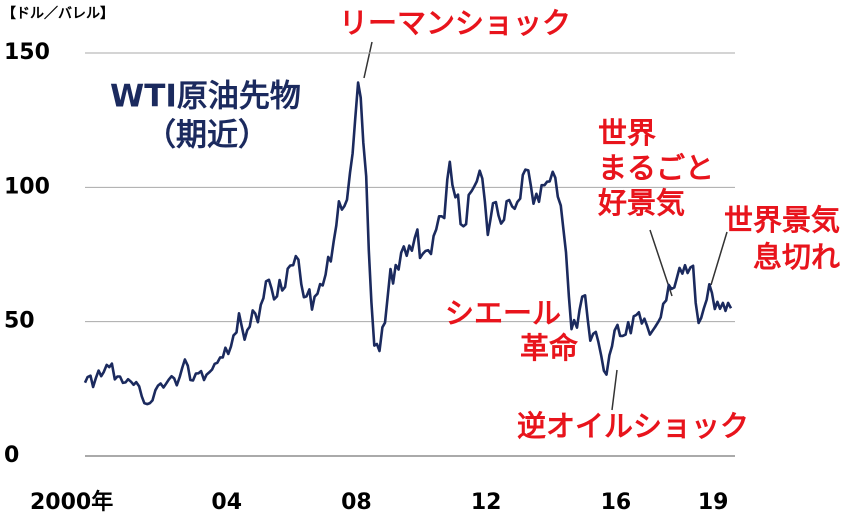 This screenshot has height=519, width=845. Describe the element at coordinates (11, 455) in the screenshot. I see `y-tick-label: 0` at that location.